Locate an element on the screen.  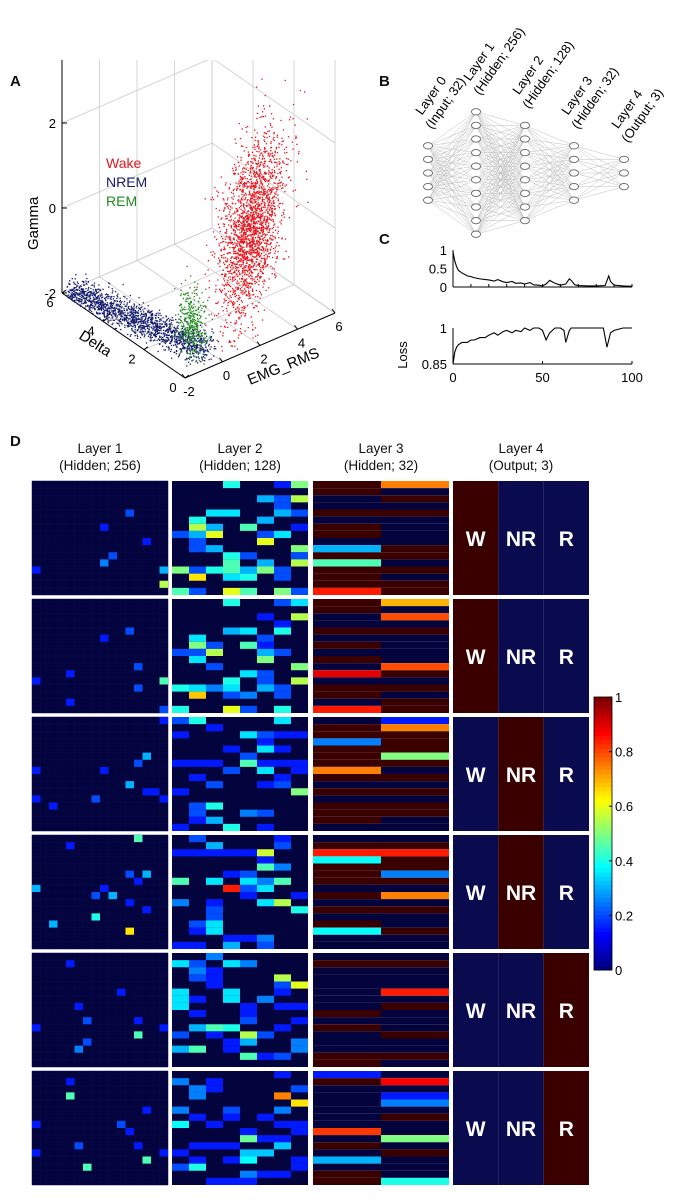
panel-label-b: B is located at coordinates (384, 81).